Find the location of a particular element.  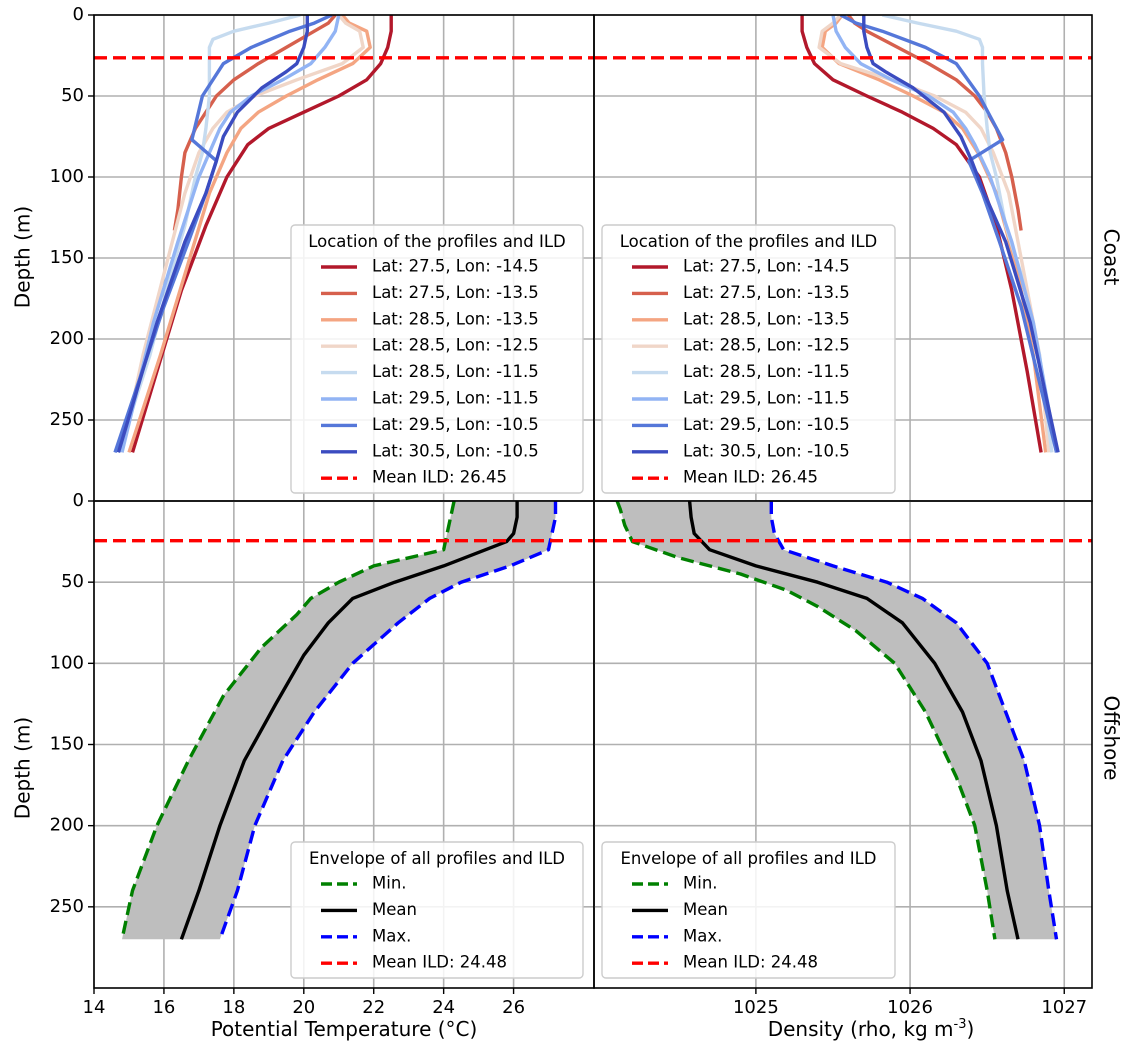

xlabel-density-main: Density (rho, kg m is located at coordinates (861, 1029).